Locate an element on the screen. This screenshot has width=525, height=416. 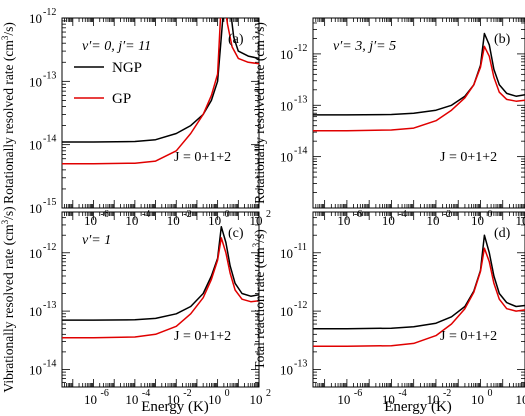
y-tick-exponent: -11 is located at coordinates (300, 247).